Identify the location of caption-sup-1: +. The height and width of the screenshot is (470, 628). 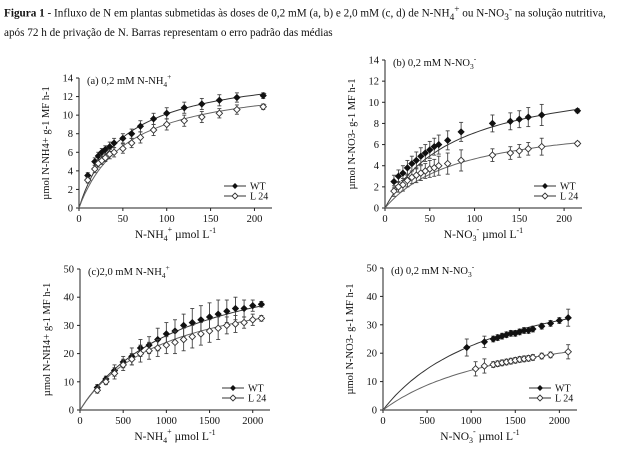
(457, 10).